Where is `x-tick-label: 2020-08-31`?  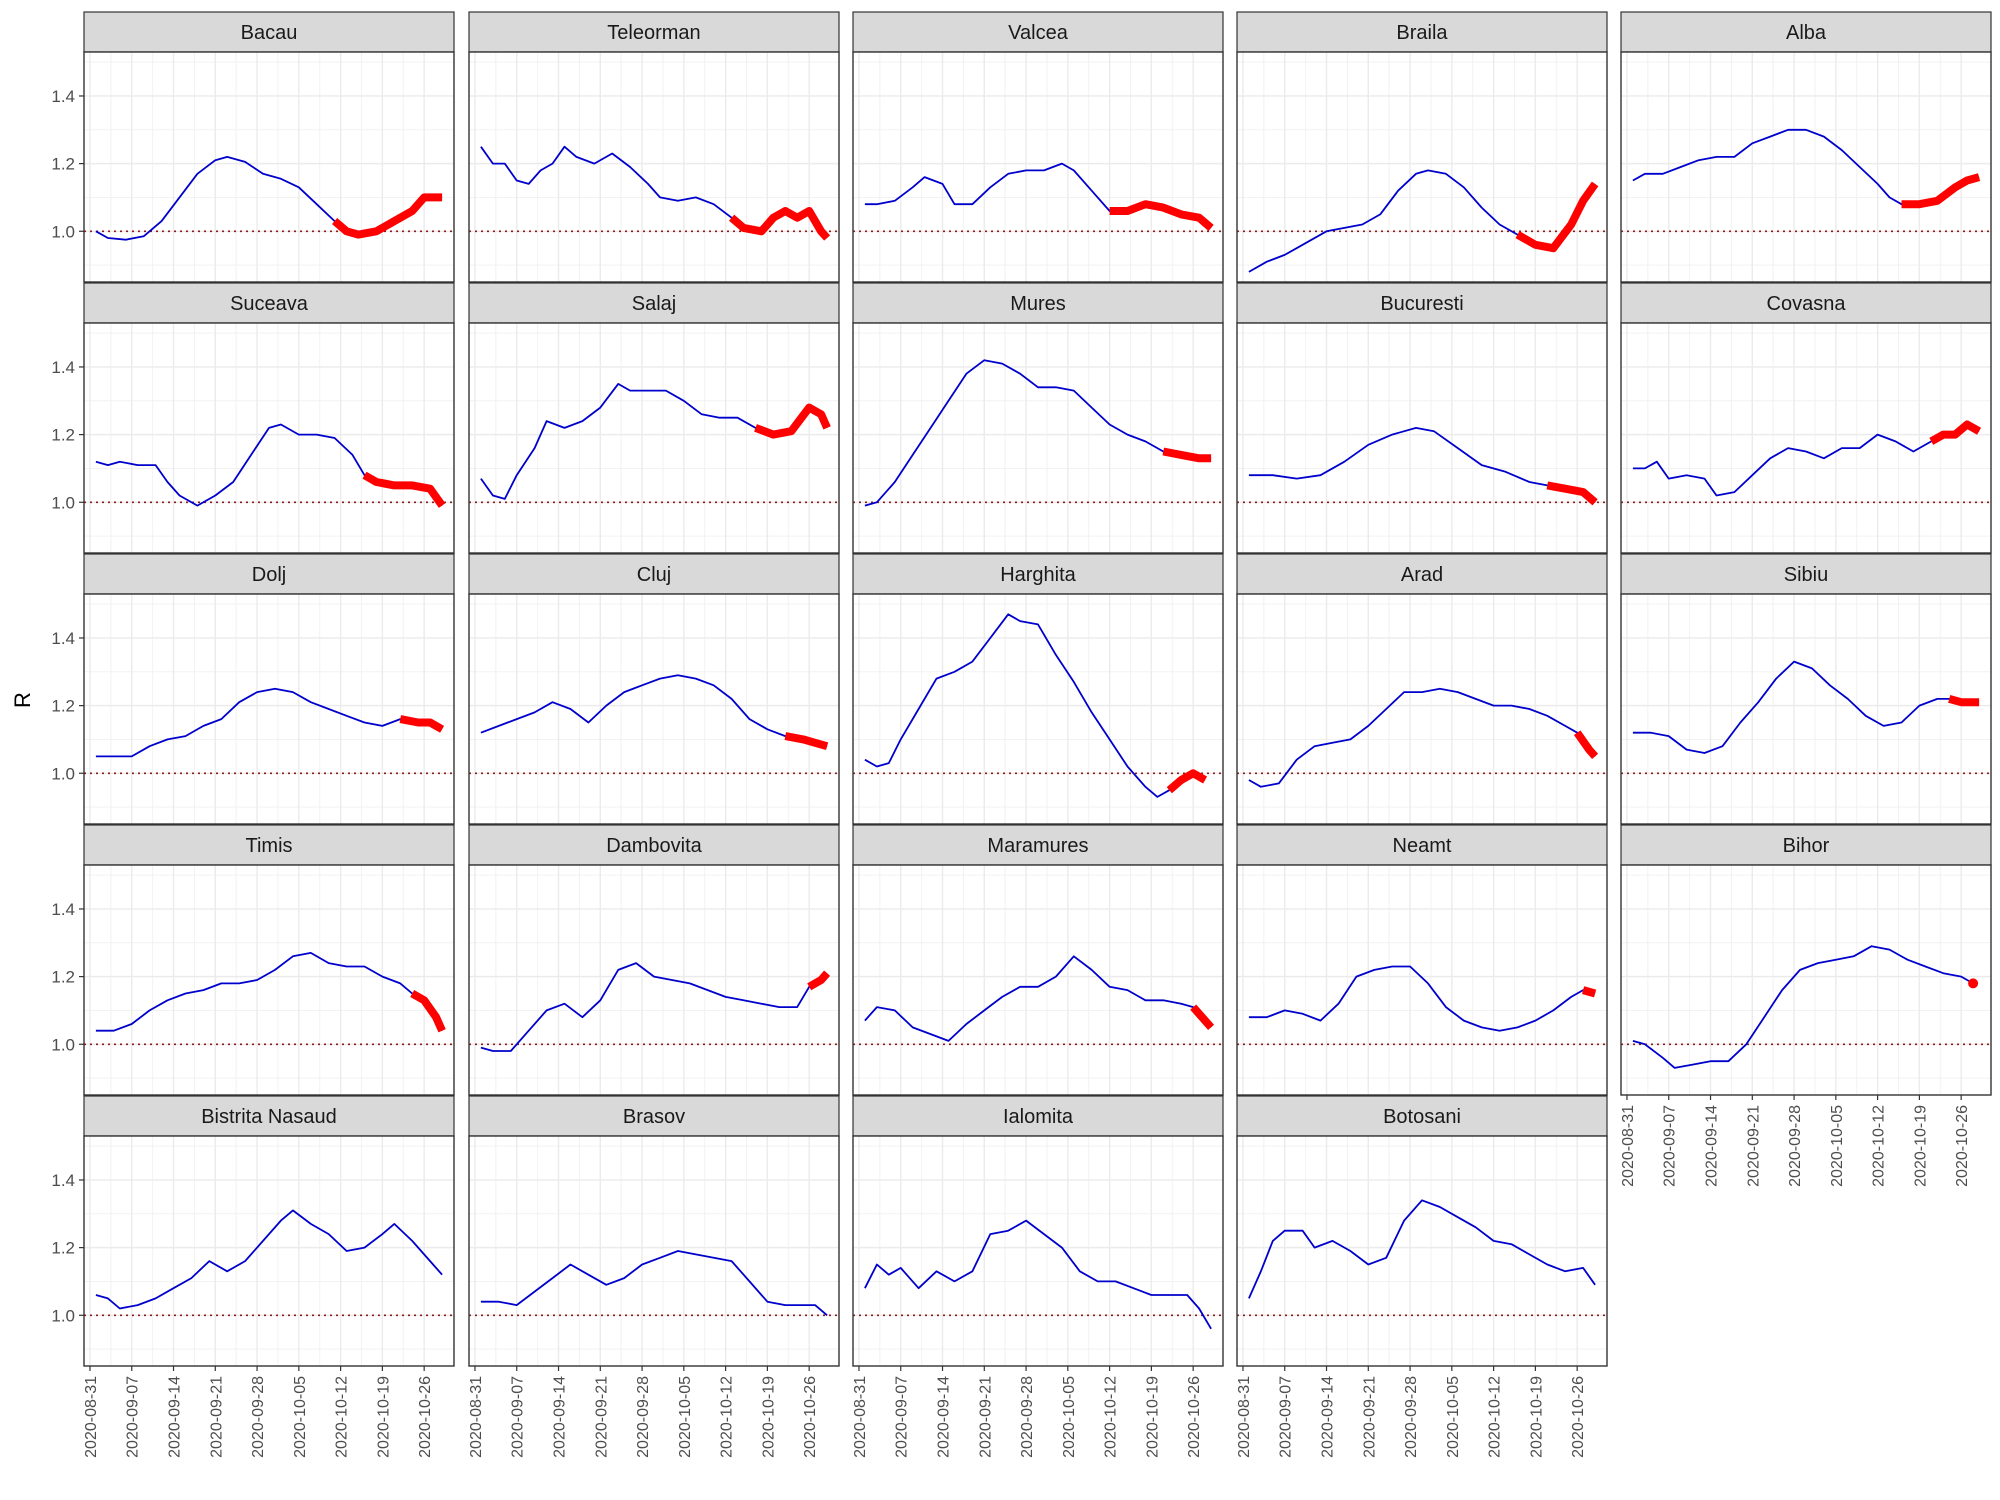
x-tick-label: 2020-08-31 is located at coordinates (91, 1417).